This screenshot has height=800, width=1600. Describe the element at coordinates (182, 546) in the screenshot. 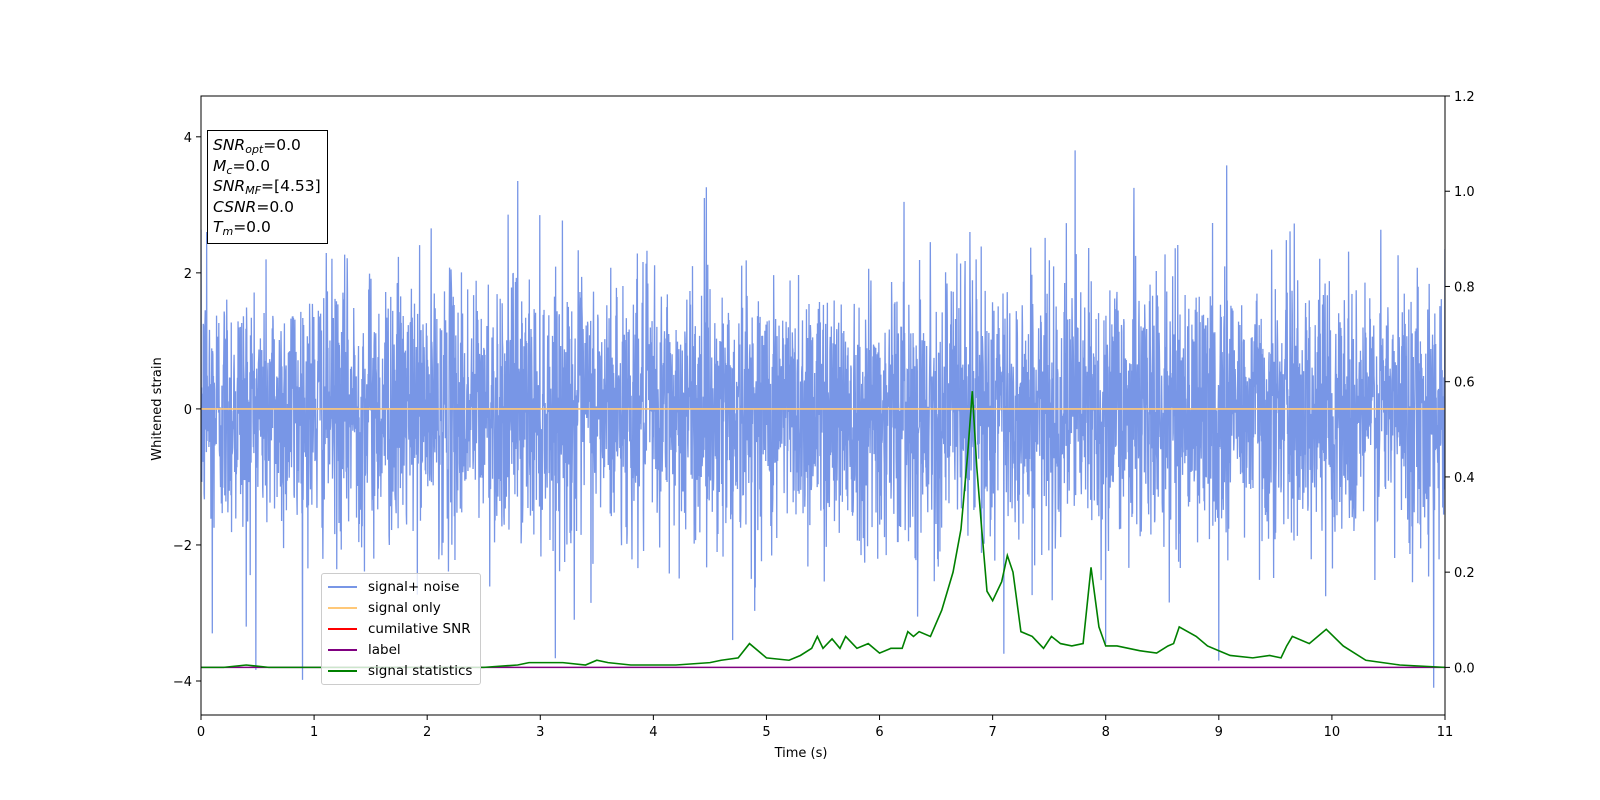

I see `y-tick-label: −2` at that location.